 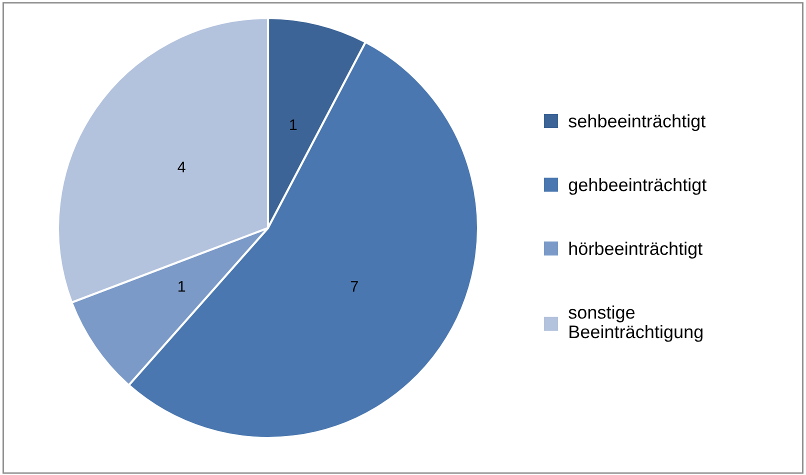 What do you see at coordinates (182, 167) in the screenshot?
I see `data-label: 4` at bounding box center [182, 167].